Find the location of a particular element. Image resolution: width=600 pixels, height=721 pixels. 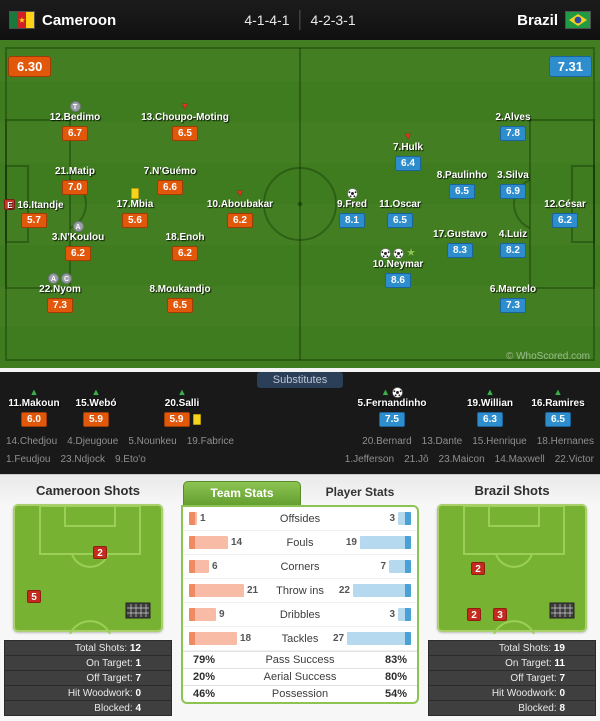

unused-sub-15-henrique: 15.Henrique is located at coordinates (499, 441).